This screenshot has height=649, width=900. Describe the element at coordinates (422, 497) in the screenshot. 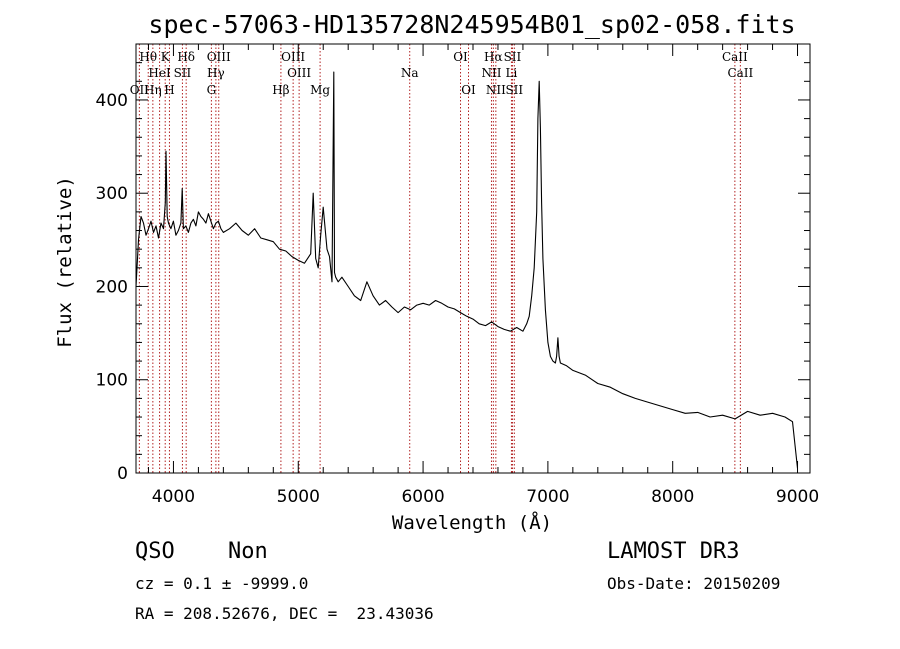

I see `x-tick-label: 6000` at that location.